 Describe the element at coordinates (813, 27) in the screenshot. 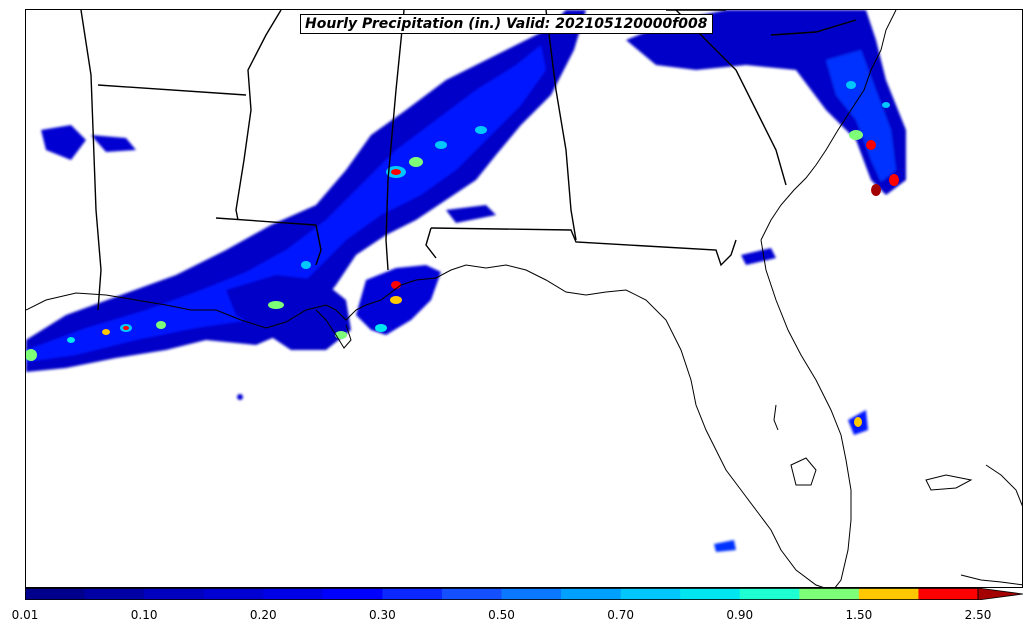

I see `state-border-nc-sc` at that location.